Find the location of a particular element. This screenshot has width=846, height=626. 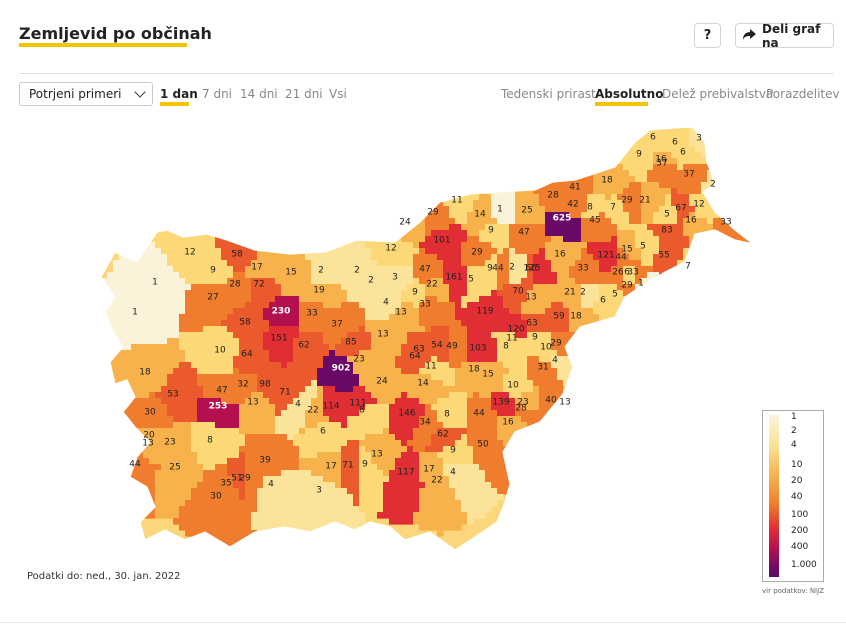

share-button: Deli graf na is located at coordinates (784, 36).